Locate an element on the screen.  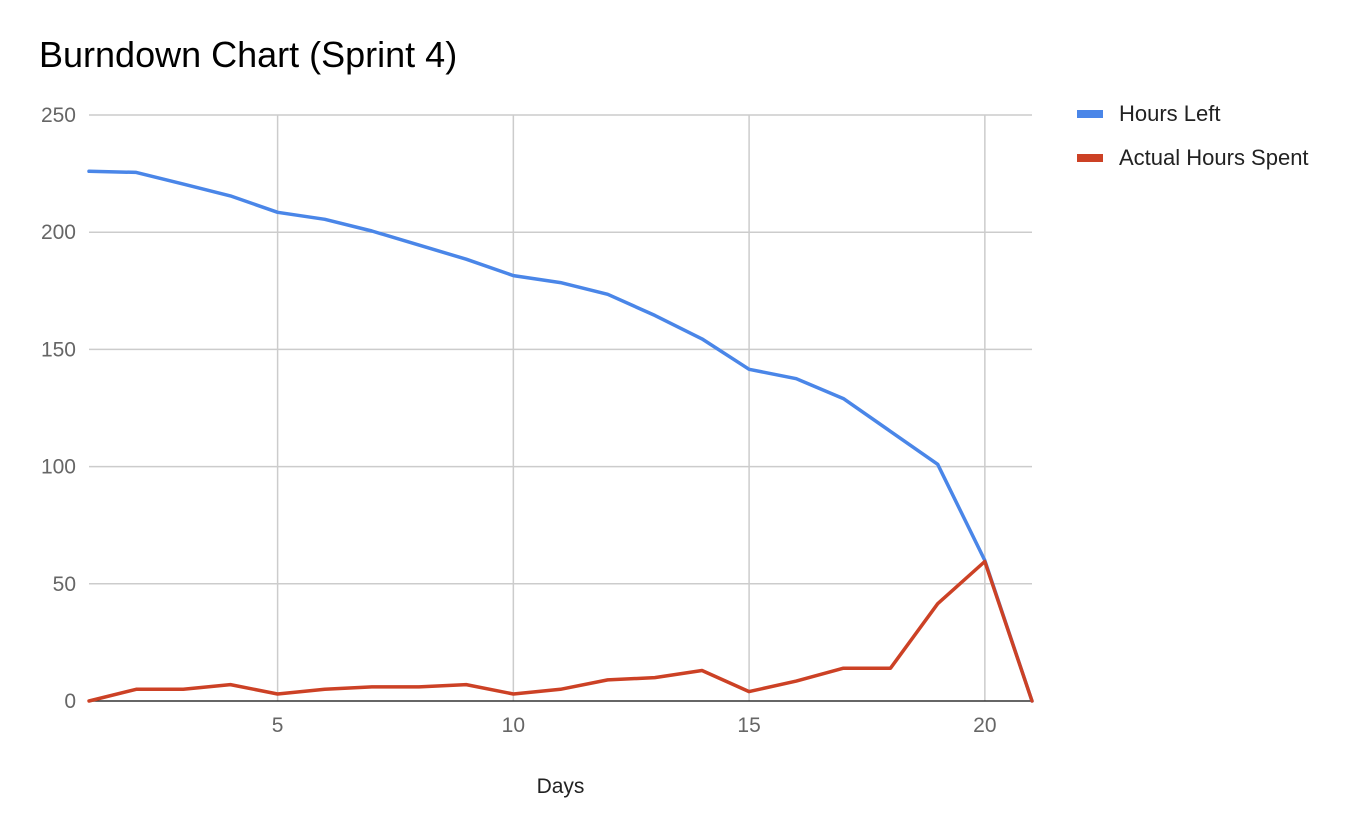
y-tick-label: 100 is located at coordinates (58, 467).